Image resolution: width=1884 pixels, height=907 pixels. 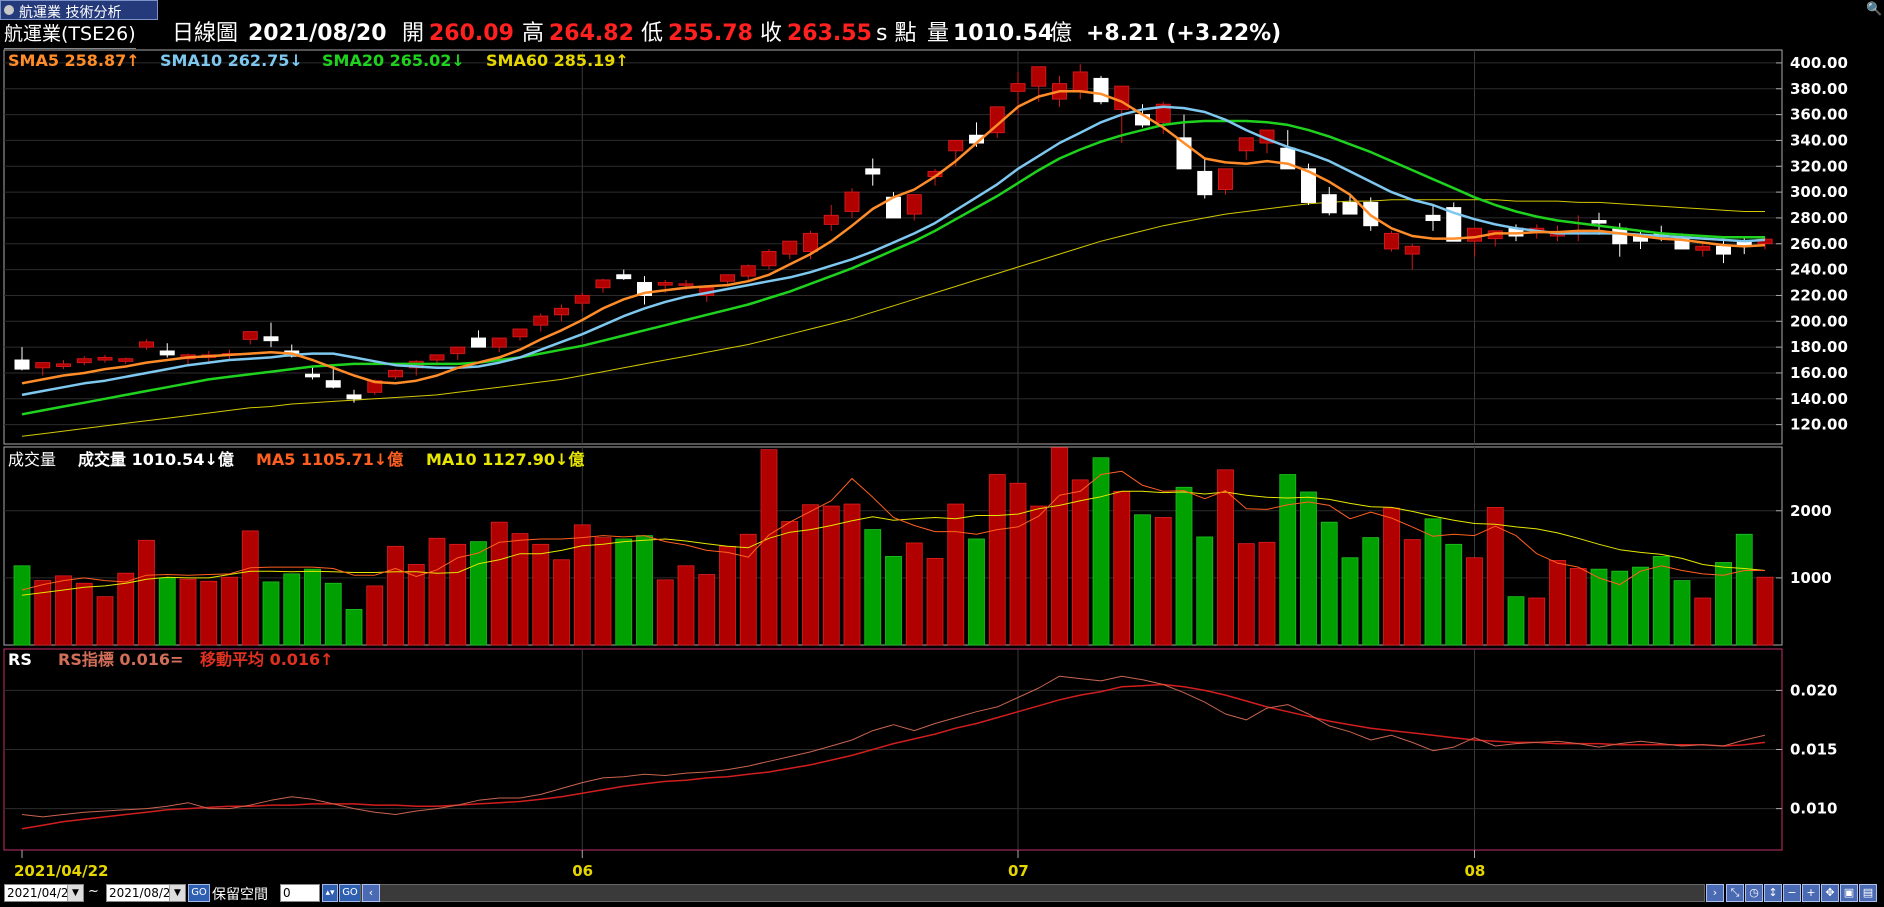 I want to click on y-tick-label: 120.00, so click(x=1819, y=425).